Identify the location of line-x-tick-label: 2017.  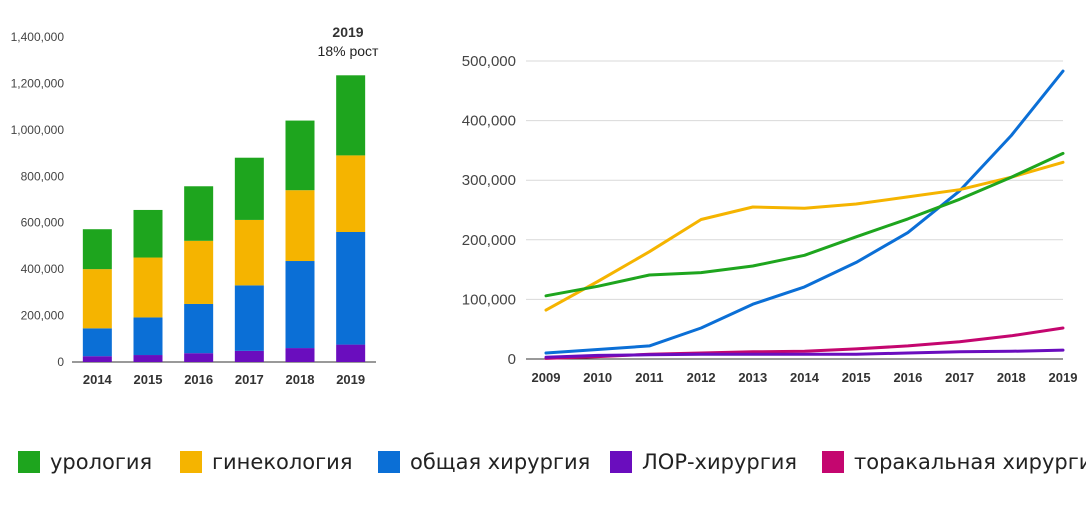
(959, 377).